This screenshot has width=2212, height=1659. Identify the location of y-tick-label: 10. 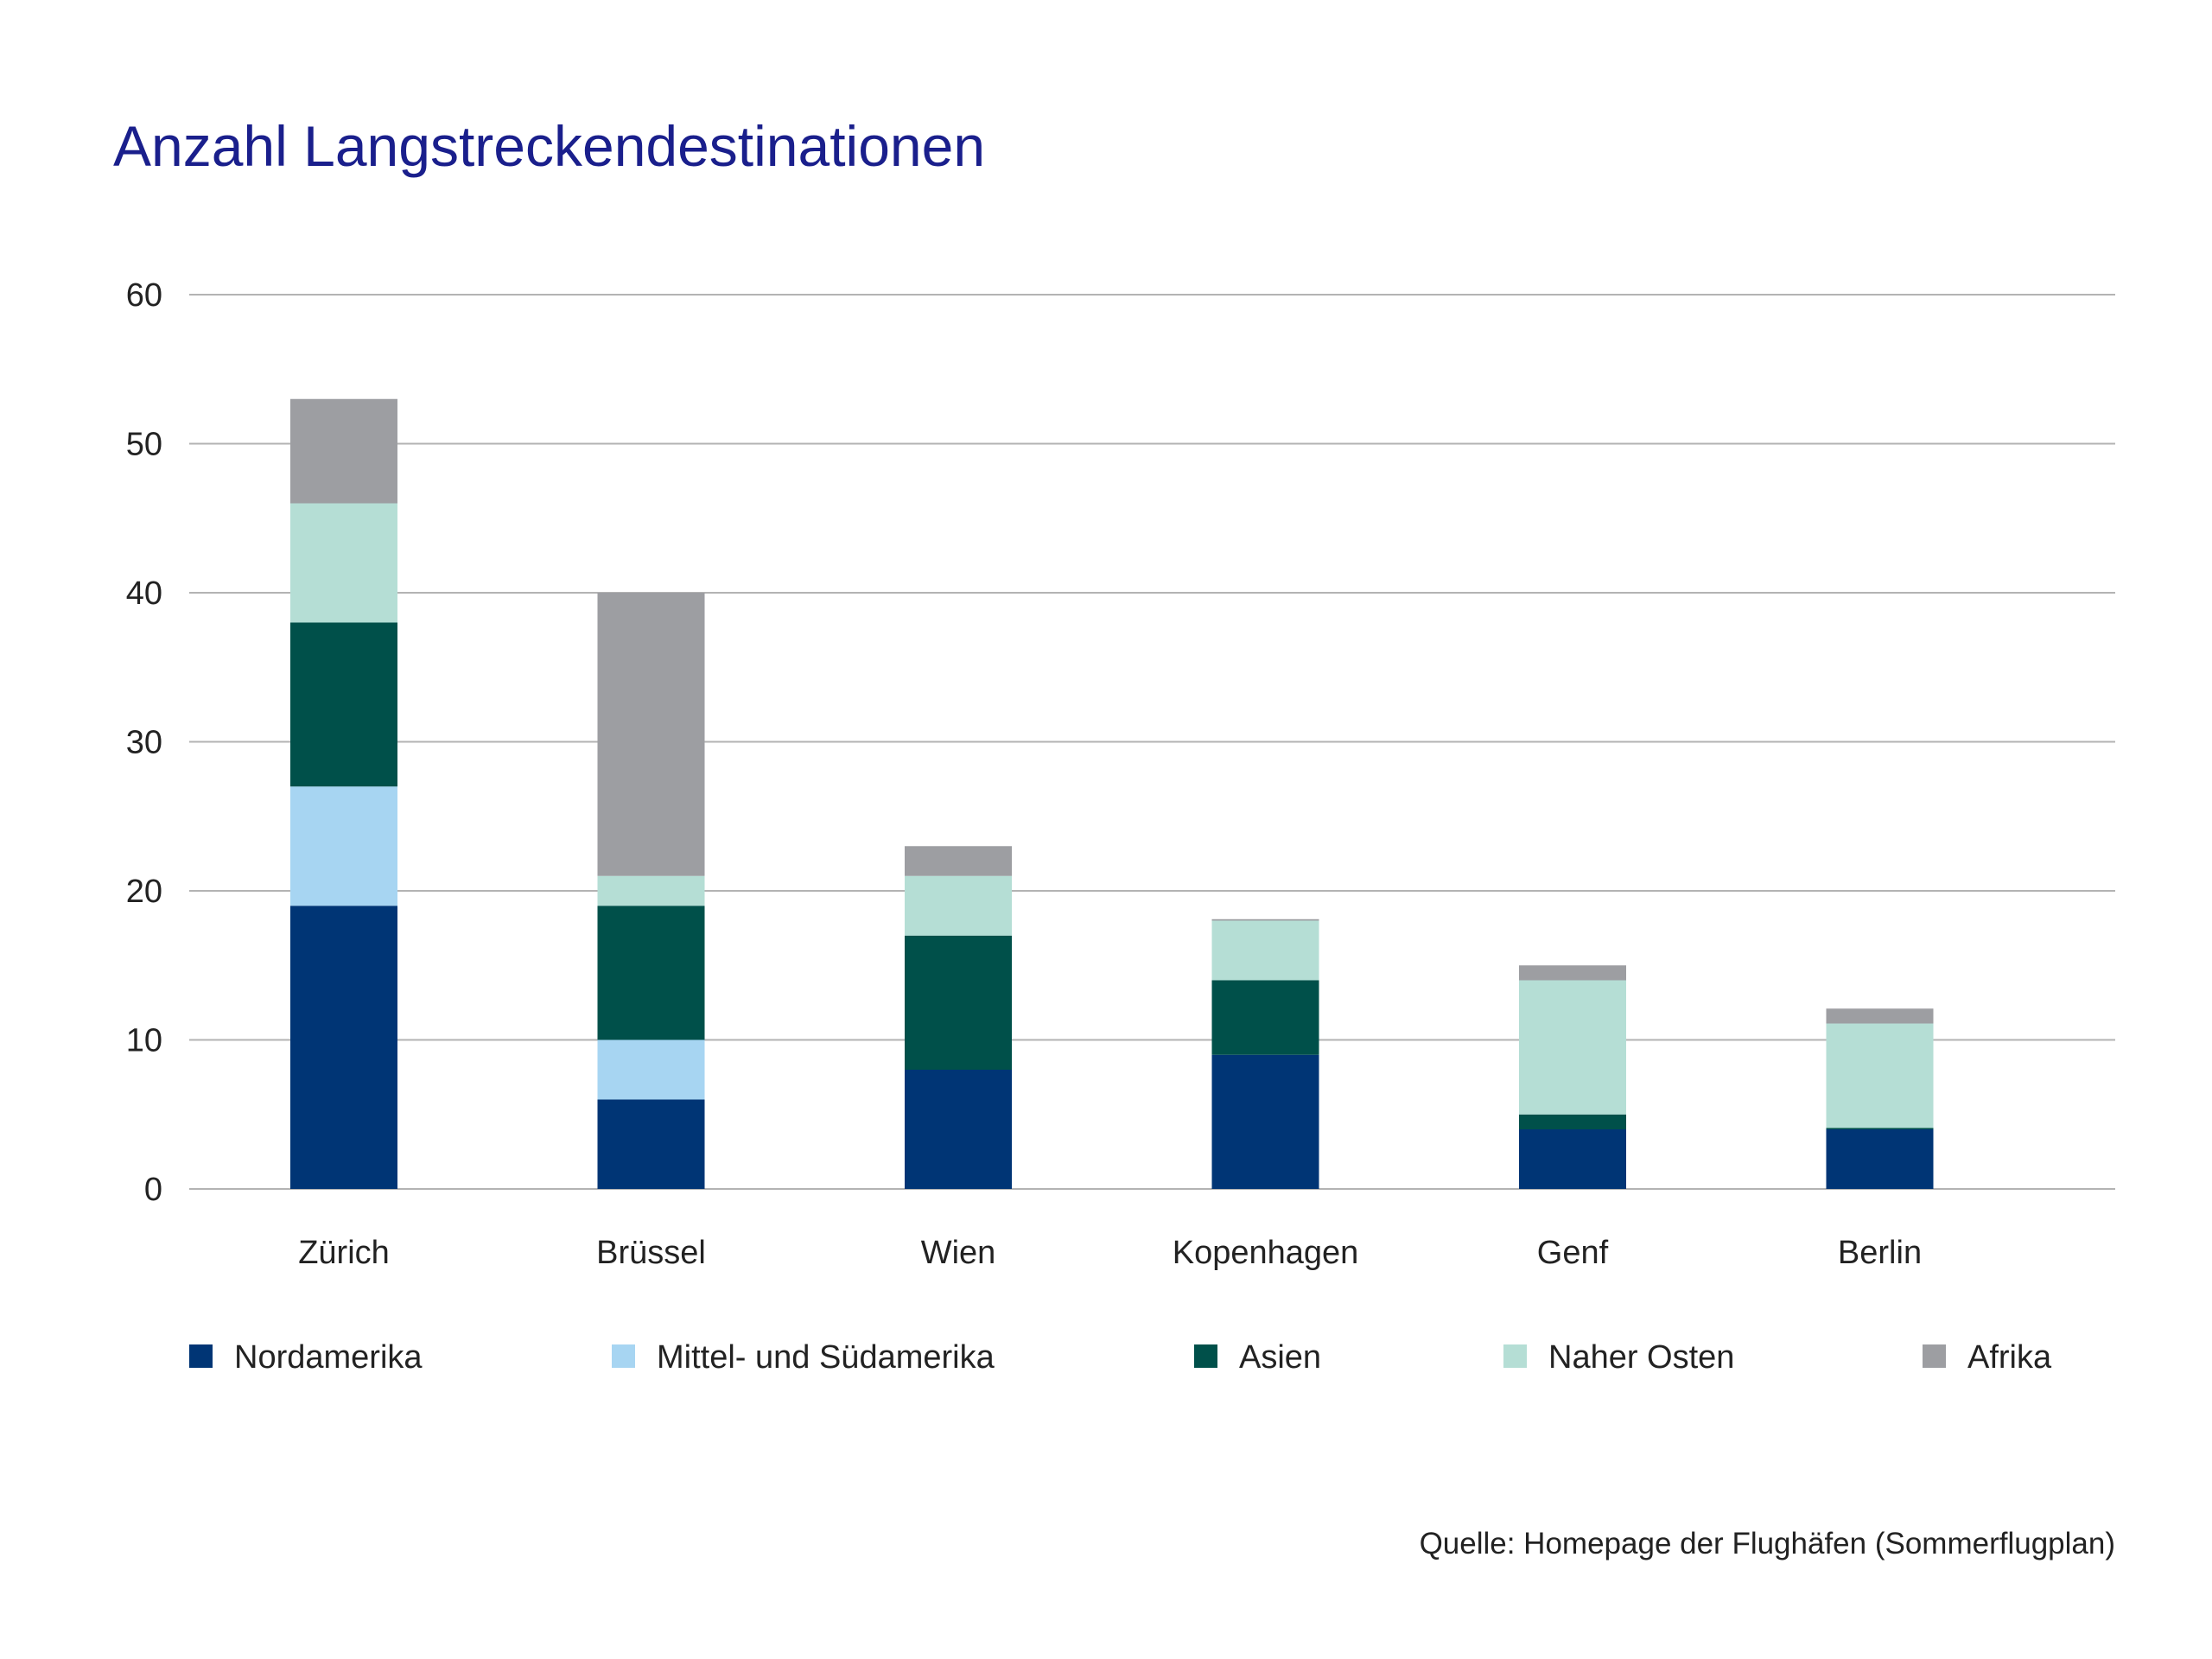
(144, 1041).